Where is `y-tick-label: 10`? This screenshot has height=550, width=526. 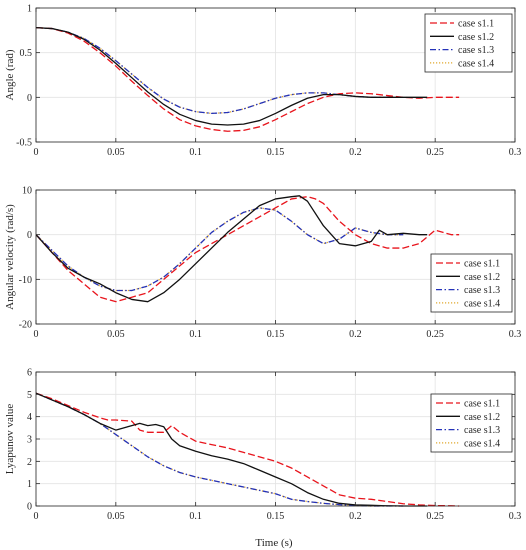 y-tick-label: 10 is located at coordinates (27, 191).